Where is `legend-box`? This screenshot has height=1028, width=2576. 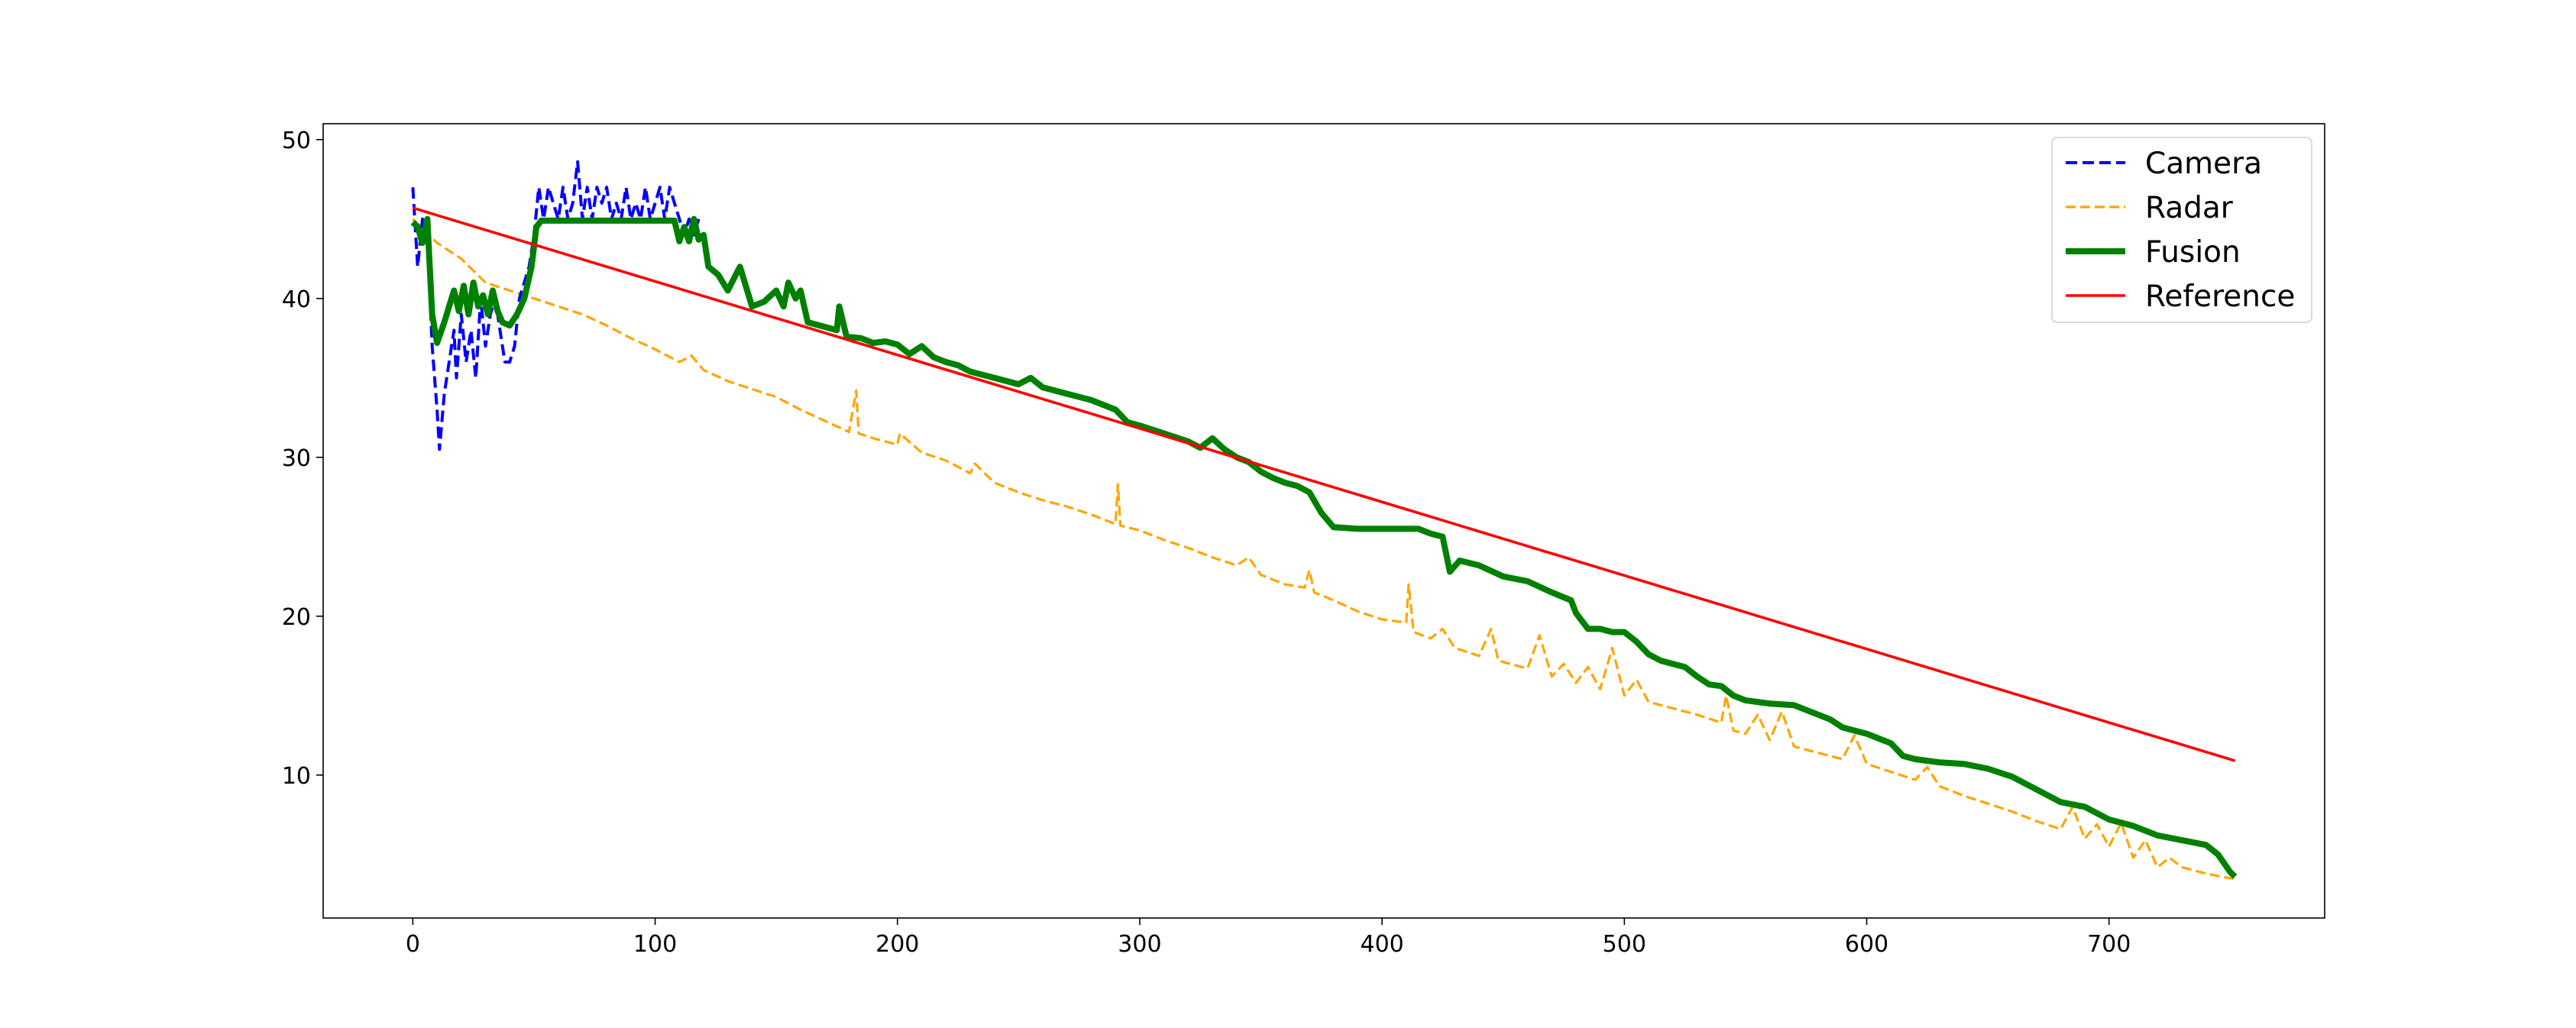 legend-box is located at coordinates (2181, 230).